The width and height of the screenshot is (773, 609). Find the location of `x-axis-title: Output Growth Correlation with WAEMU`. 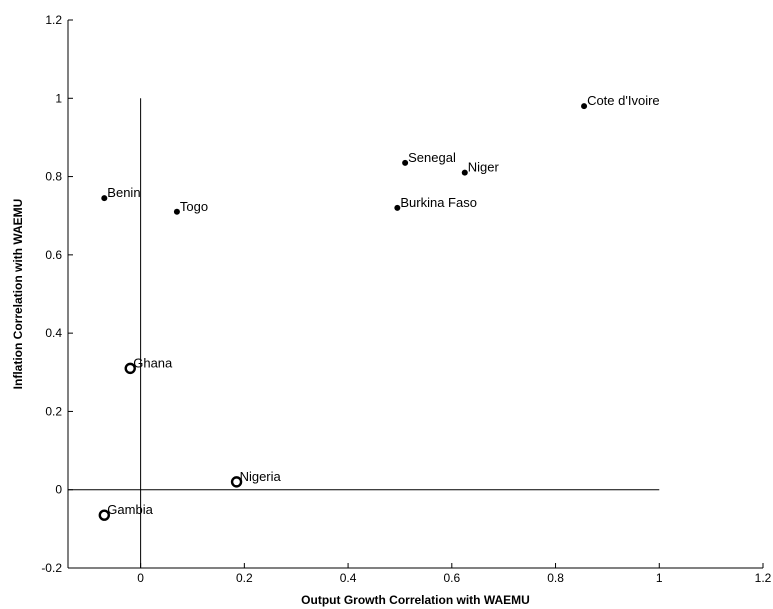

x-axis-title: Output Growth Correlation with WAEMU is located at coordinates (415, 600).